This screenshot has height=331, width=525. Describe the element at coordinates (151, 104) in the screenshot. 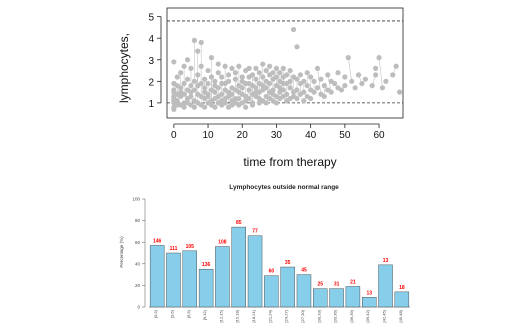

I see `scatter-y-tick-label: 1` at that location.